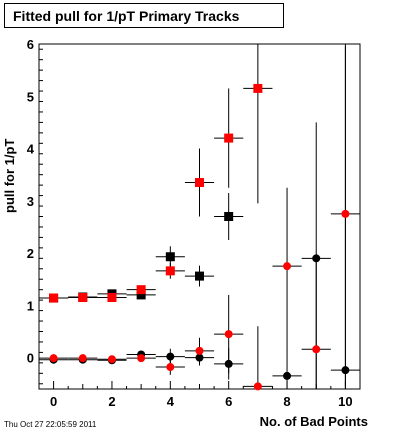 The width and height of the screenshot is (400, 433). I want to click on y-tick-label: 6, so click(30, 44).